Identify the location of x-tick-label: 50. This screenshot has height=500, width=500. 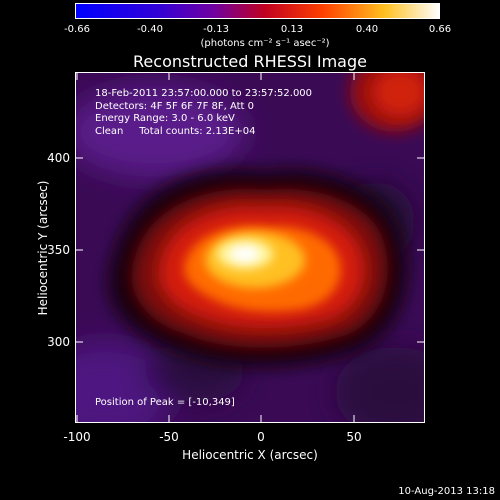
(354, 437).